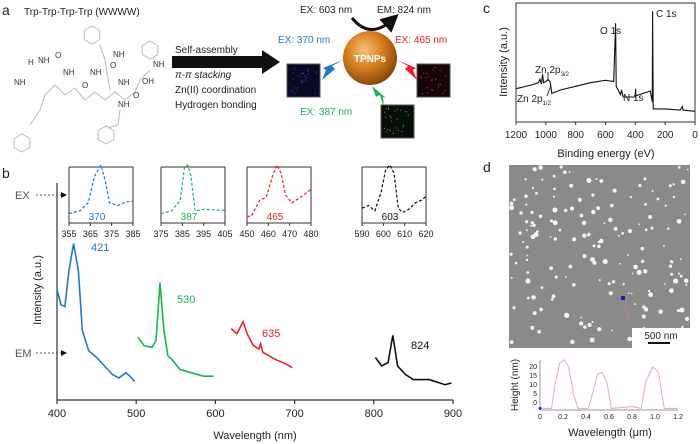 This screenshot has width=700, height=444. I want to click on c-x-tick-label: 400, so click(635, 135).